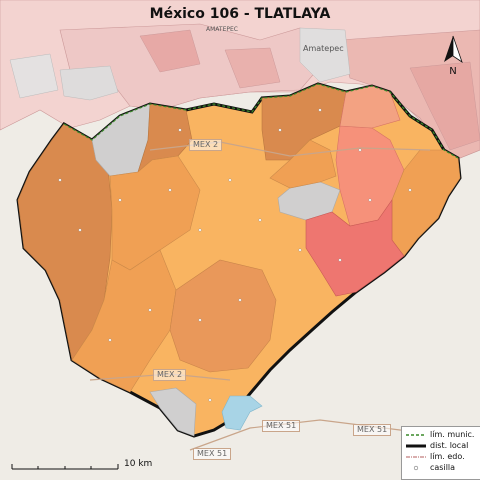 The image size is (480, 480). I want to click on section-south-center, so click(223, 316).